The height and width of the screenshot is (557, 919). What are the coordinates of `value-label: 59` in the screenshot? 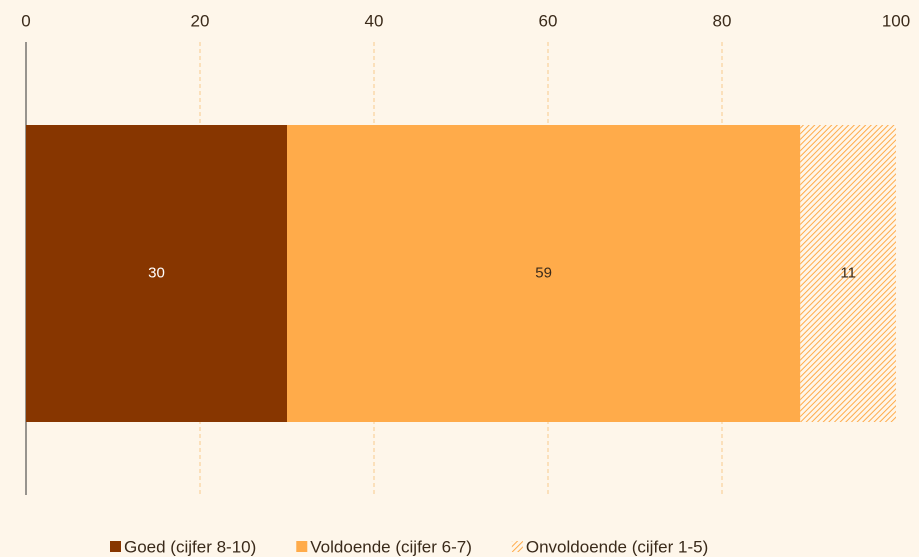 It's located at (543, 272).